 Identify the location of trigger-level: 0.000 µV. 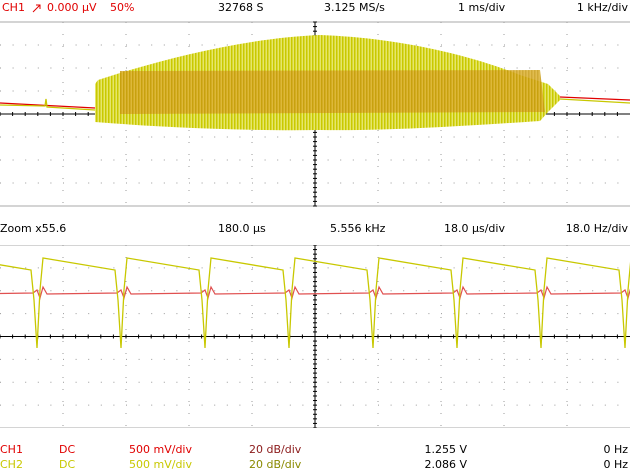
(72, 7).